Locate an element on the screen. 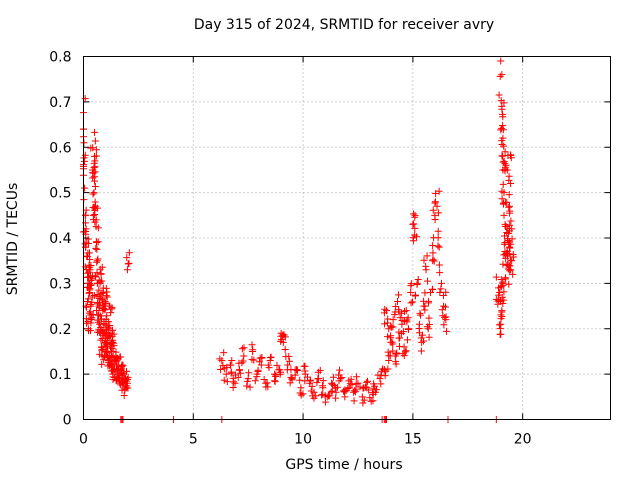 This screenshot has height=480, width=640. y-tick-label: 0.1 is located at coordinates (60, 375).